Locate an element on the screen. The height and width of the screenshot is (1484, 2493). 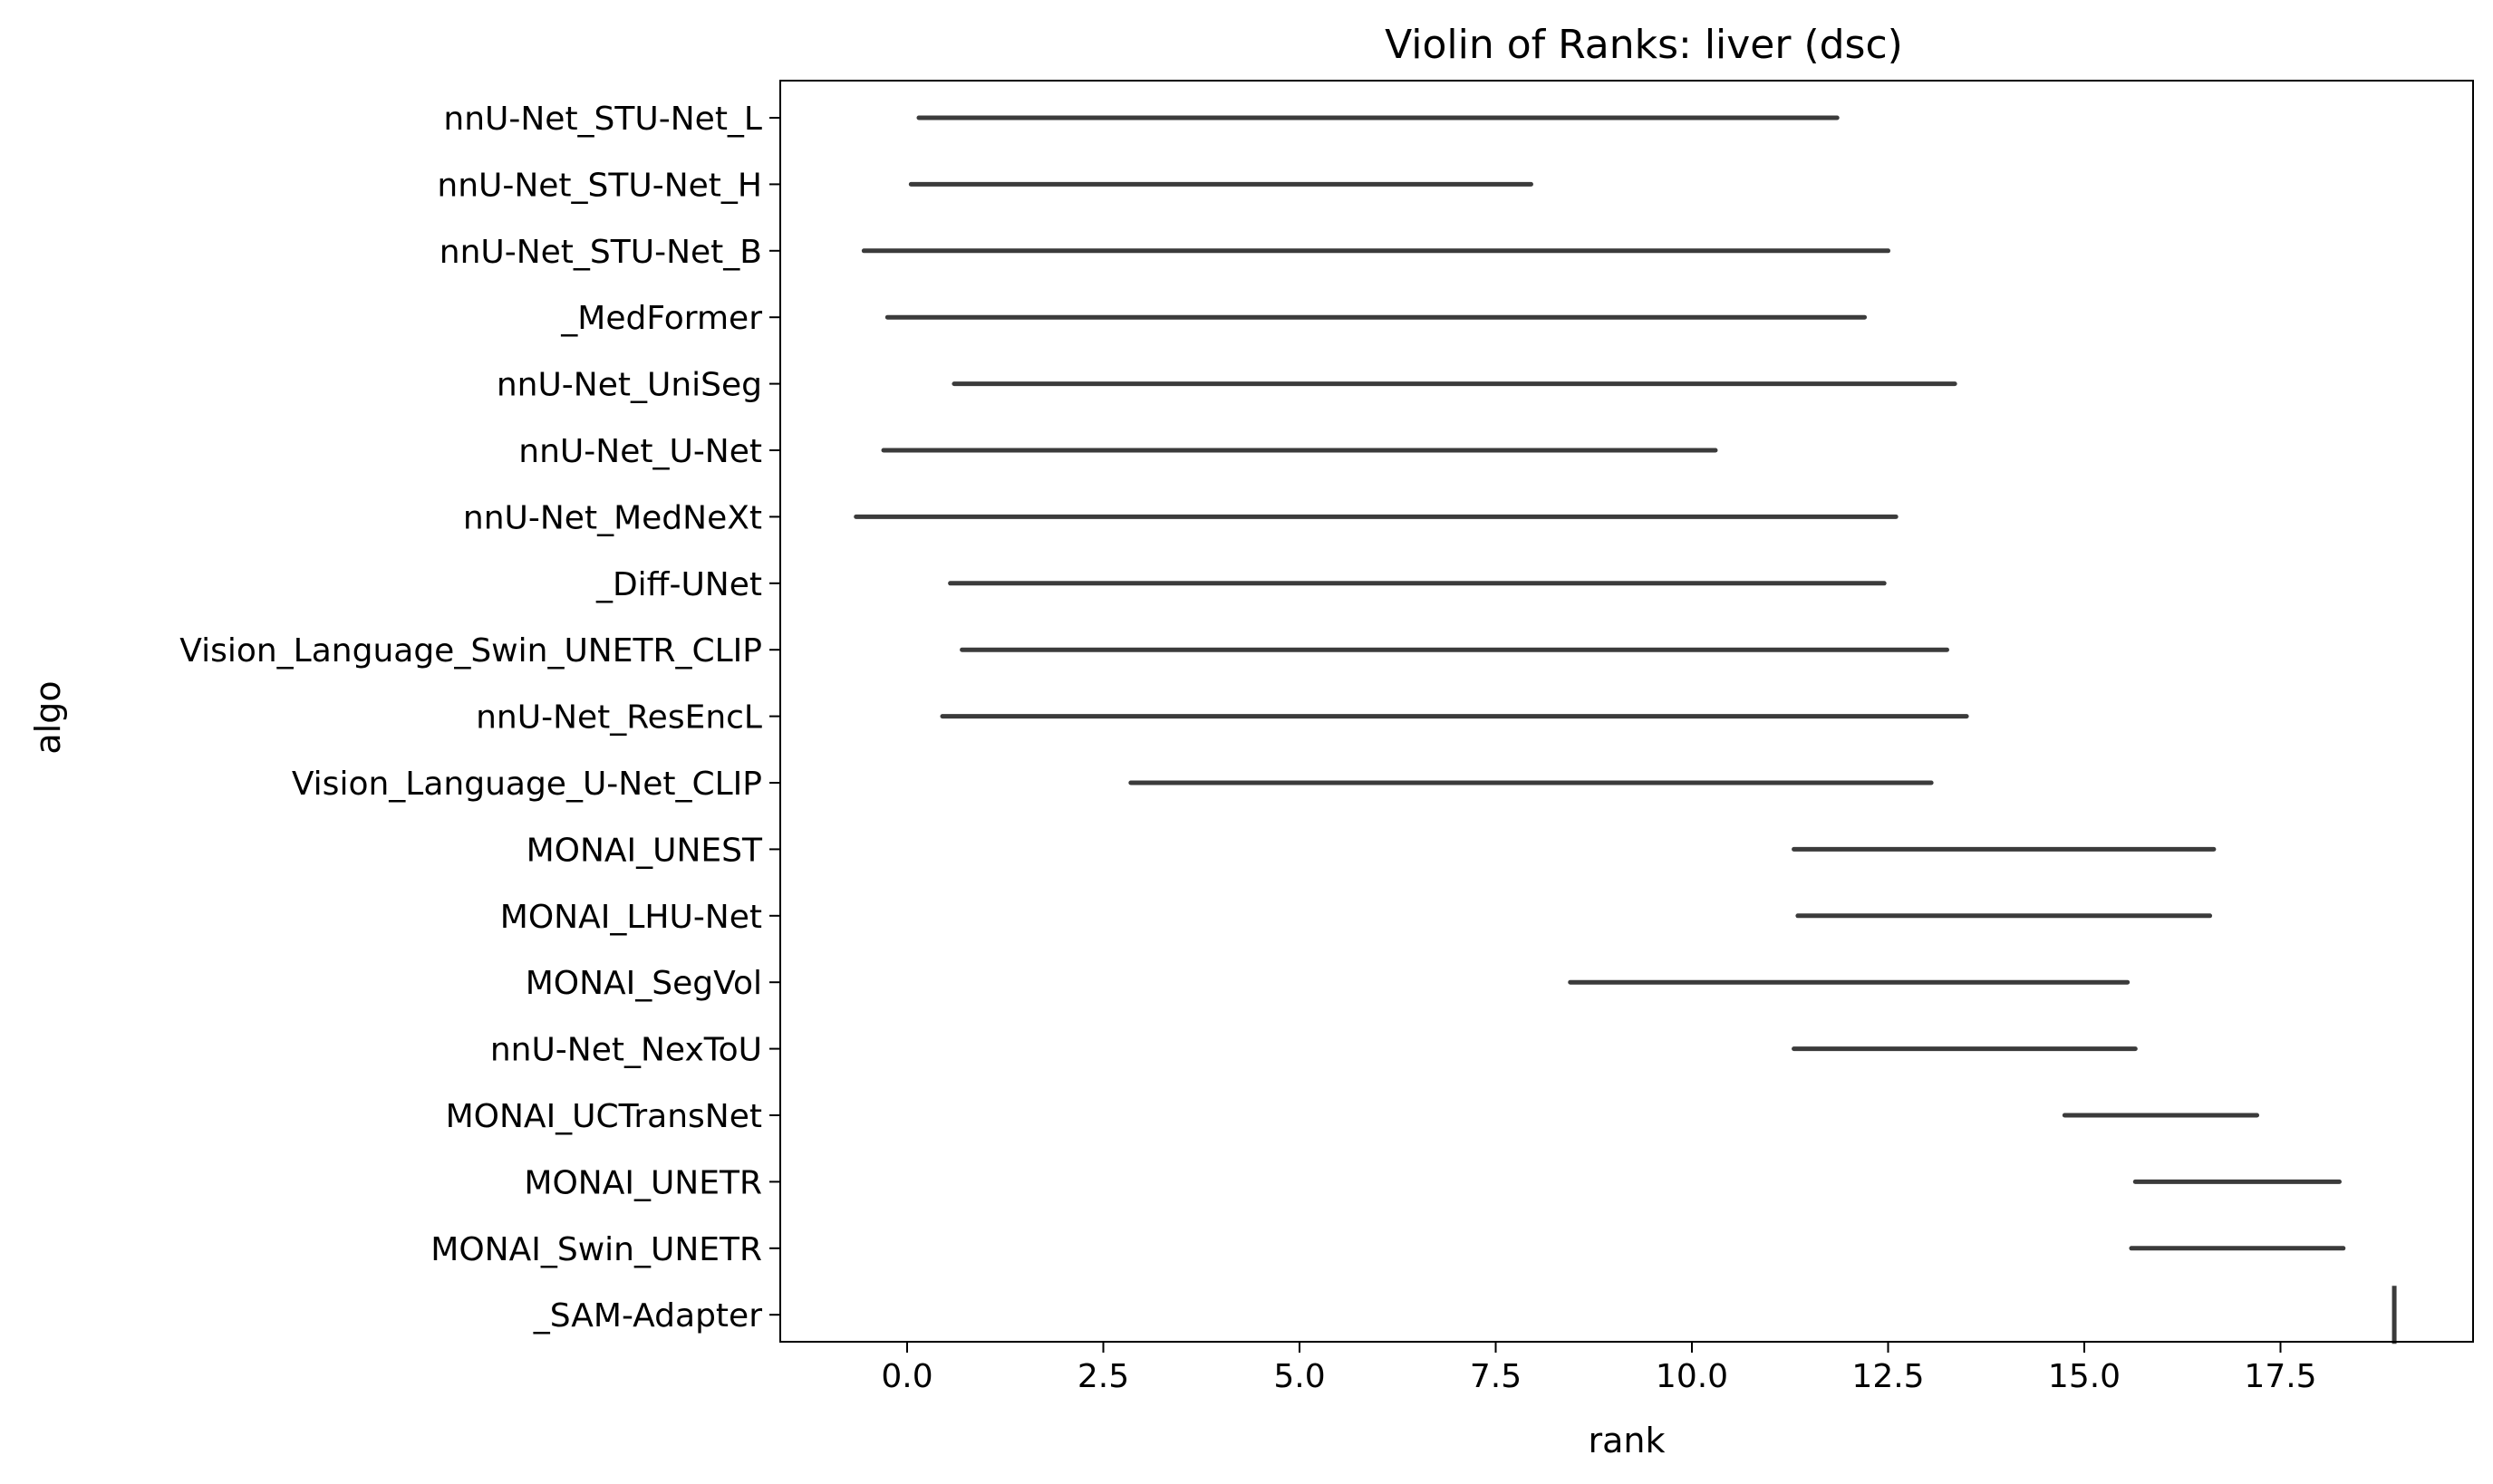
y-tick-label: nnU-Net_ResEncL is located at coordinates (619, 718).